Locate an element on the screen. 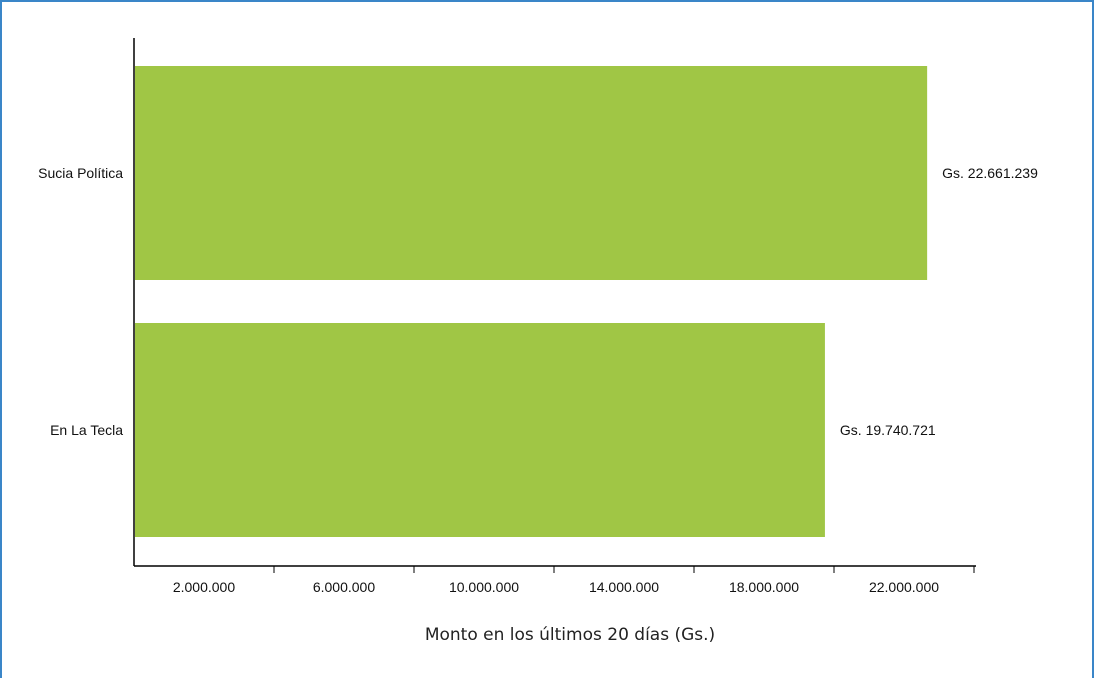  x-tick-label-1: 2.000.000 is located at coordinates (204, 587).